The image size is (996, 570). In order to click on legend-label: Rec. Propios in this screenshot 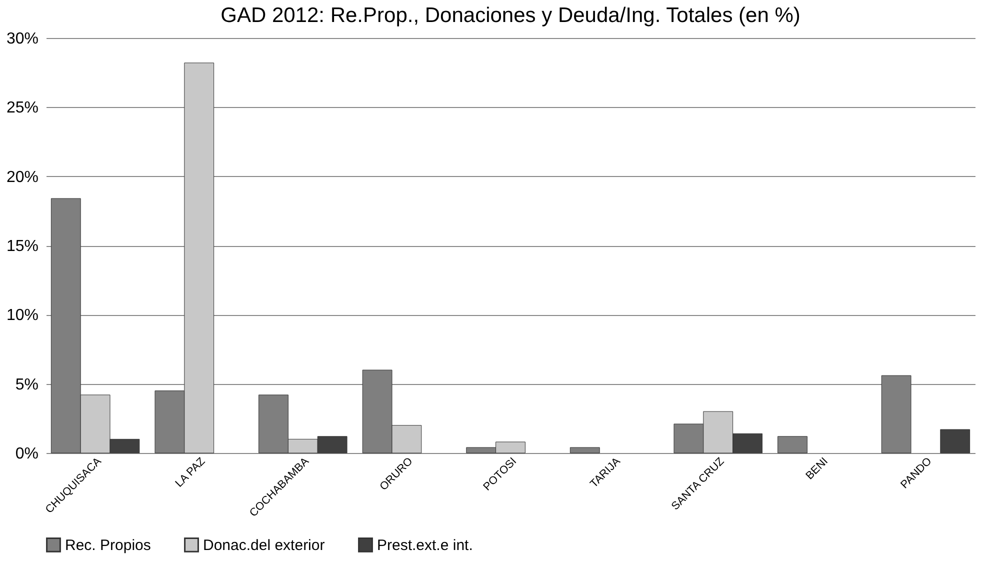, I will do `click(108, 545)`.